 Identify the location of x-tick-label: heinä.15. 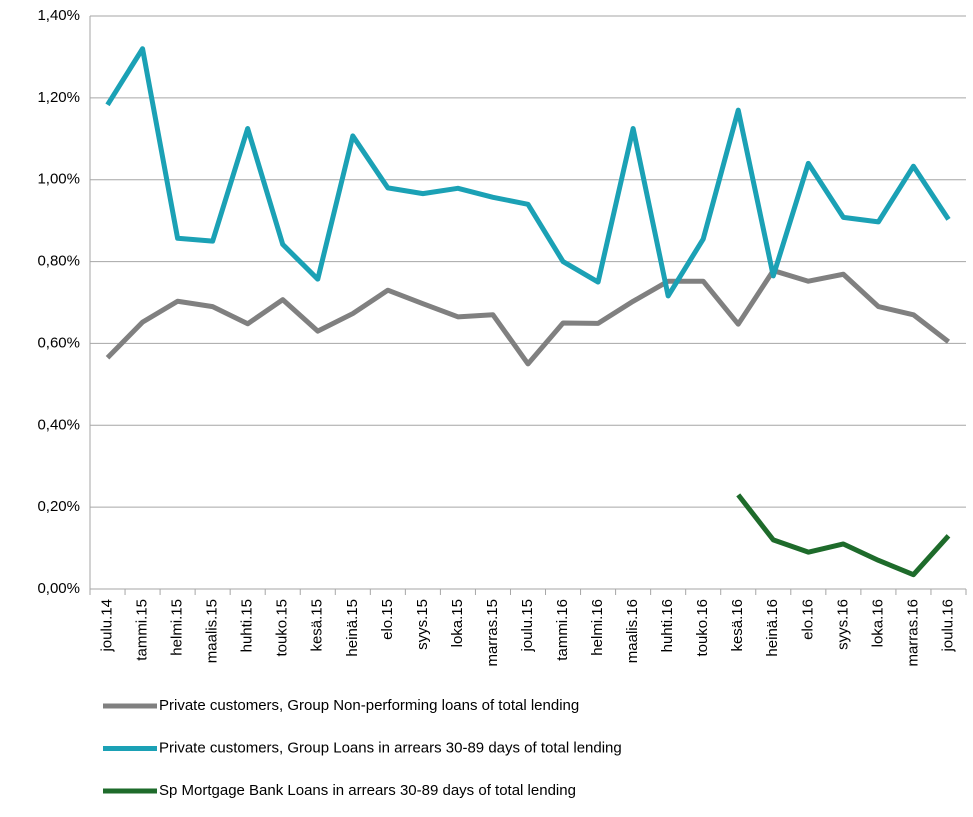
(352, 628).